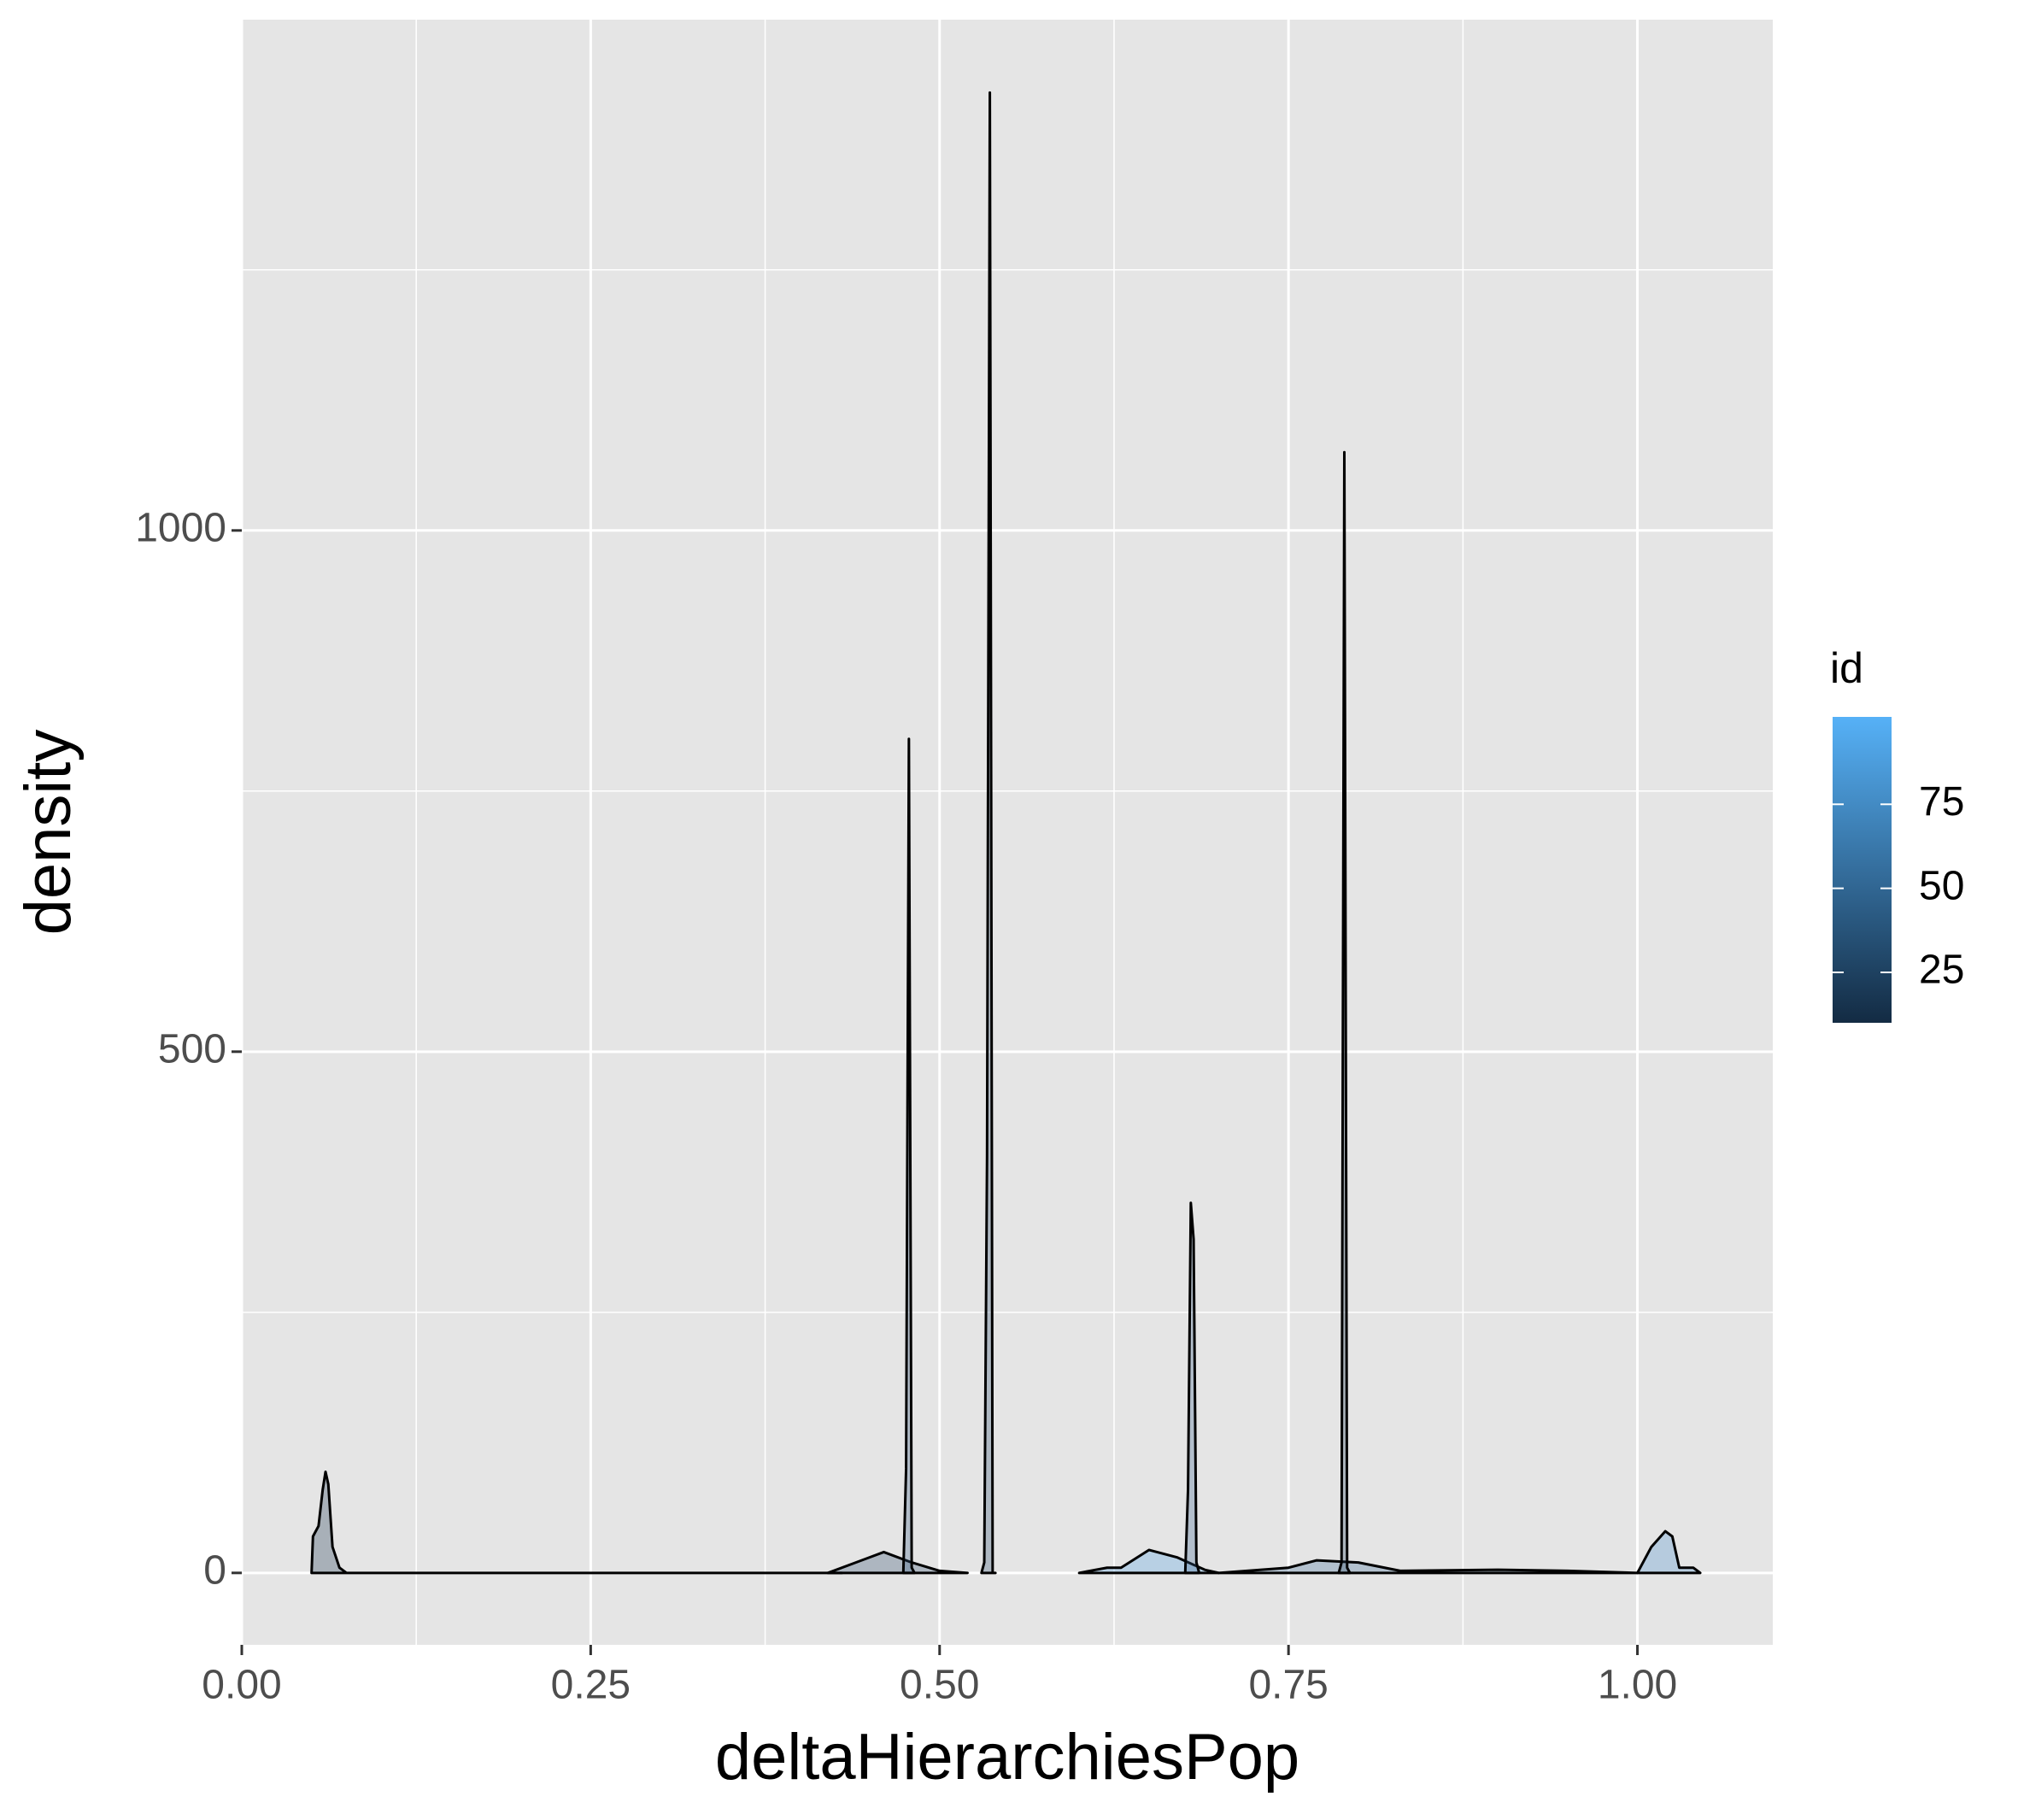  Describe the element at coordinates (1862, 870) in the screenshot. I see `colorbar` at that location.